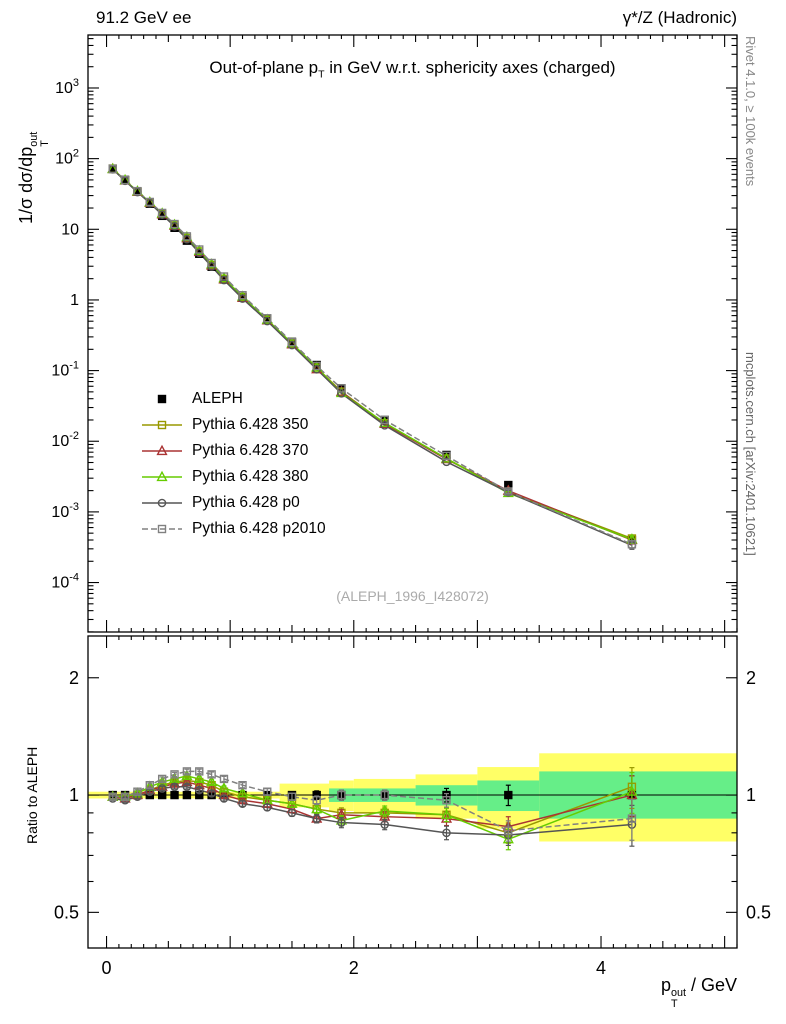 The image size is (786, 1024). I want to click on ratio-tick-label-right: 2, so click(751, 678).